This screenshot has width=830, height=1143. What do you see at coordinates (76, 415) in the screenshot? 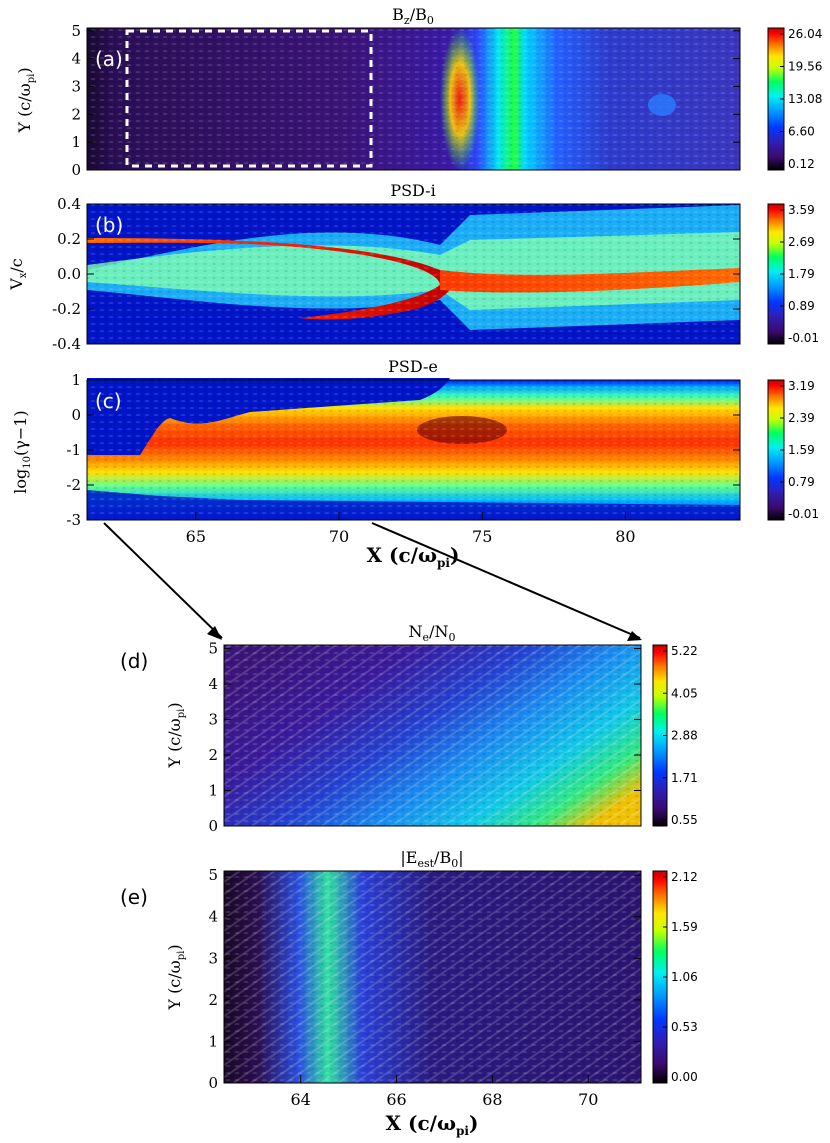
I see `panel-c-ytick-label: 0` at bounding box center [76, 415].